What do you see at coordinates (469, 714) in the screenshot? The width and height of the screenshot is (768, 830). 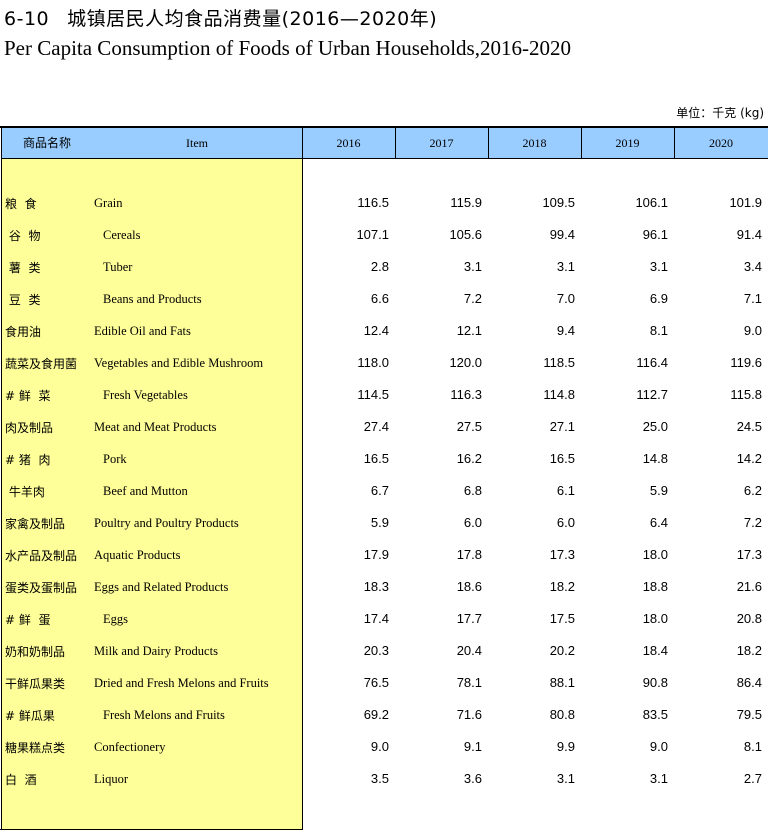 I see `row-value-2017: 71.6` at bounding box center [469, 714].